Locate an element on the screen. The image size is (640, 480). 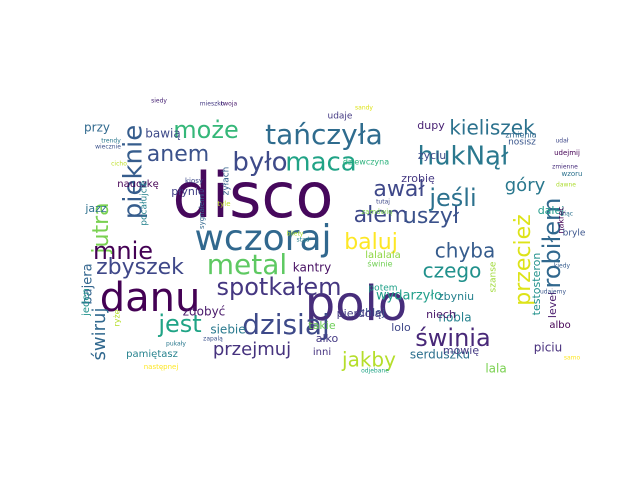
cloud-word: kiąc is located at coordinates (567, 214).